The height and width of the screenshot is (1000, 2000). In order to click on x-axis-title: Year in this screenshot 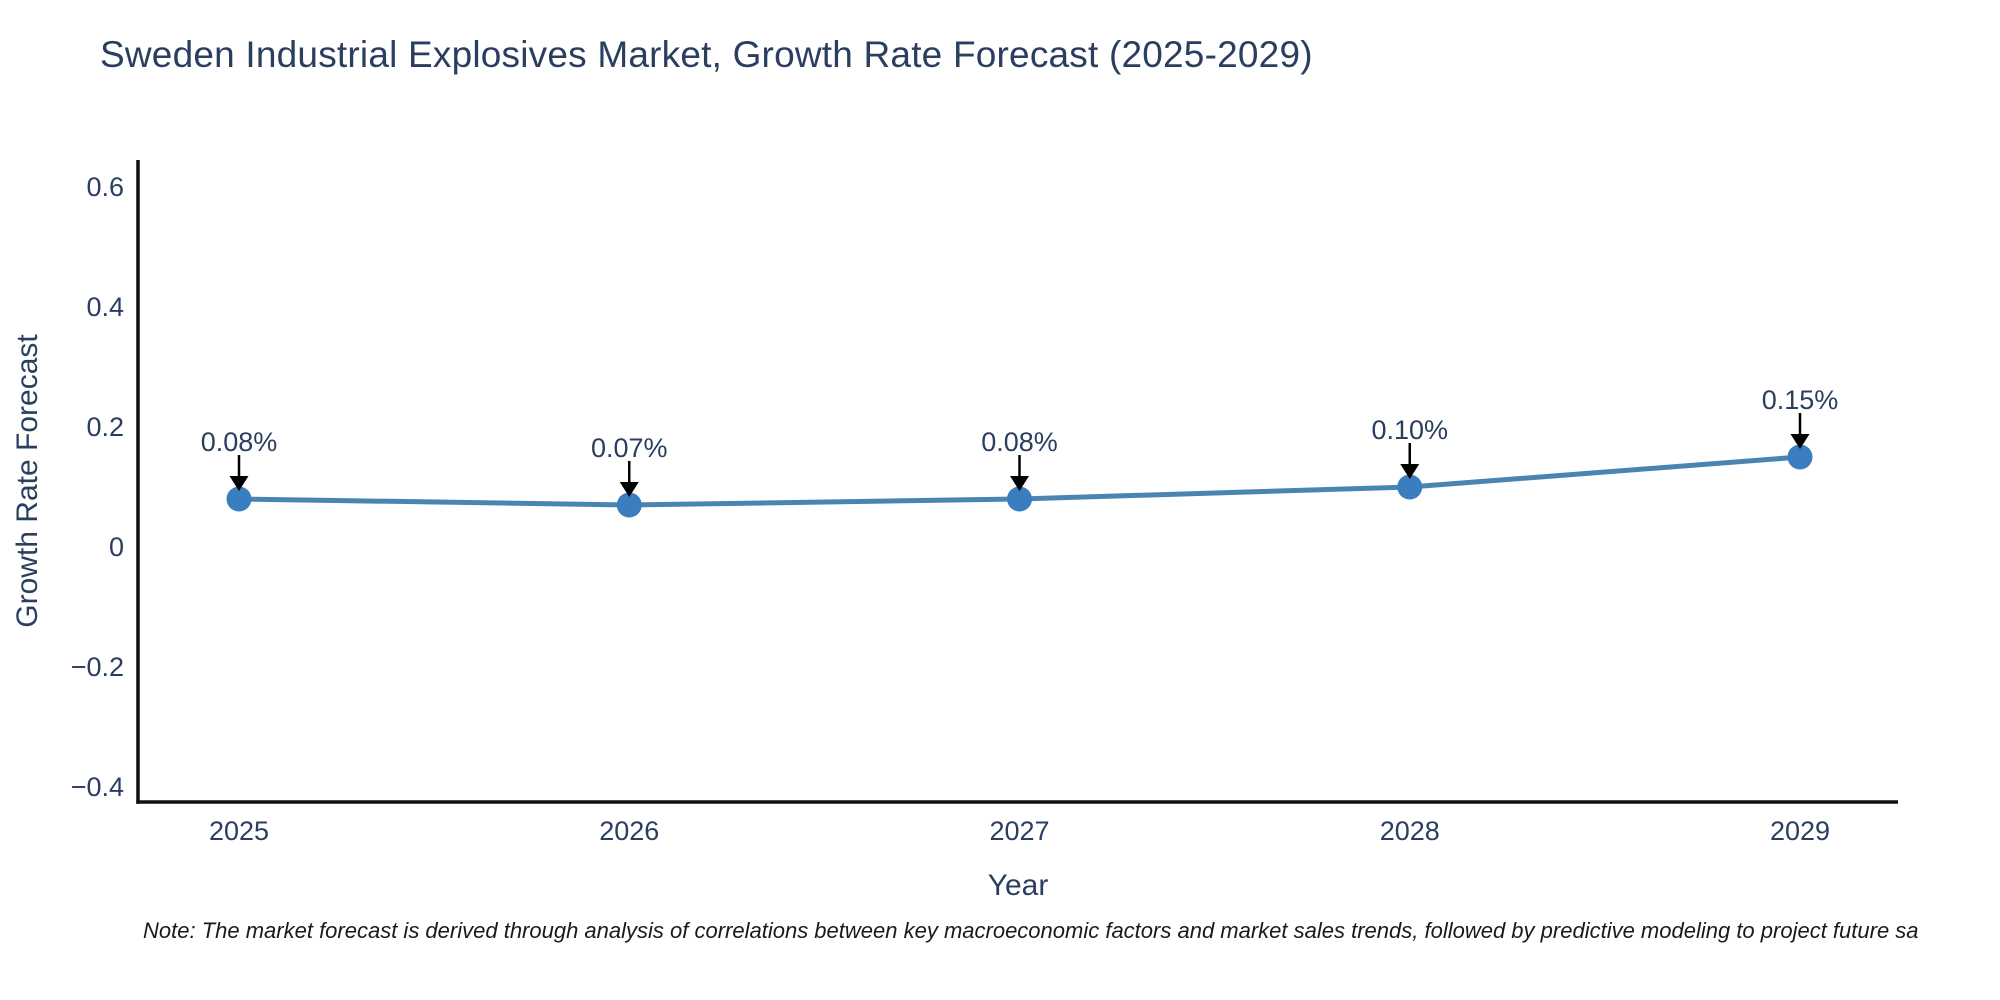, I will do `click(1018, 885)`.